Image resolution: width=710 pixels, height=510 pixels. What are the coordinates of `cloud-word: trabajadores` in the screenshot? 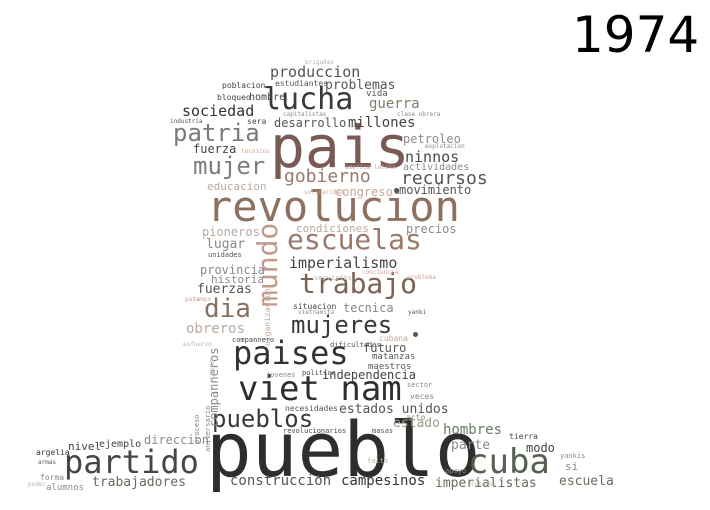 It's located at (139, 482).